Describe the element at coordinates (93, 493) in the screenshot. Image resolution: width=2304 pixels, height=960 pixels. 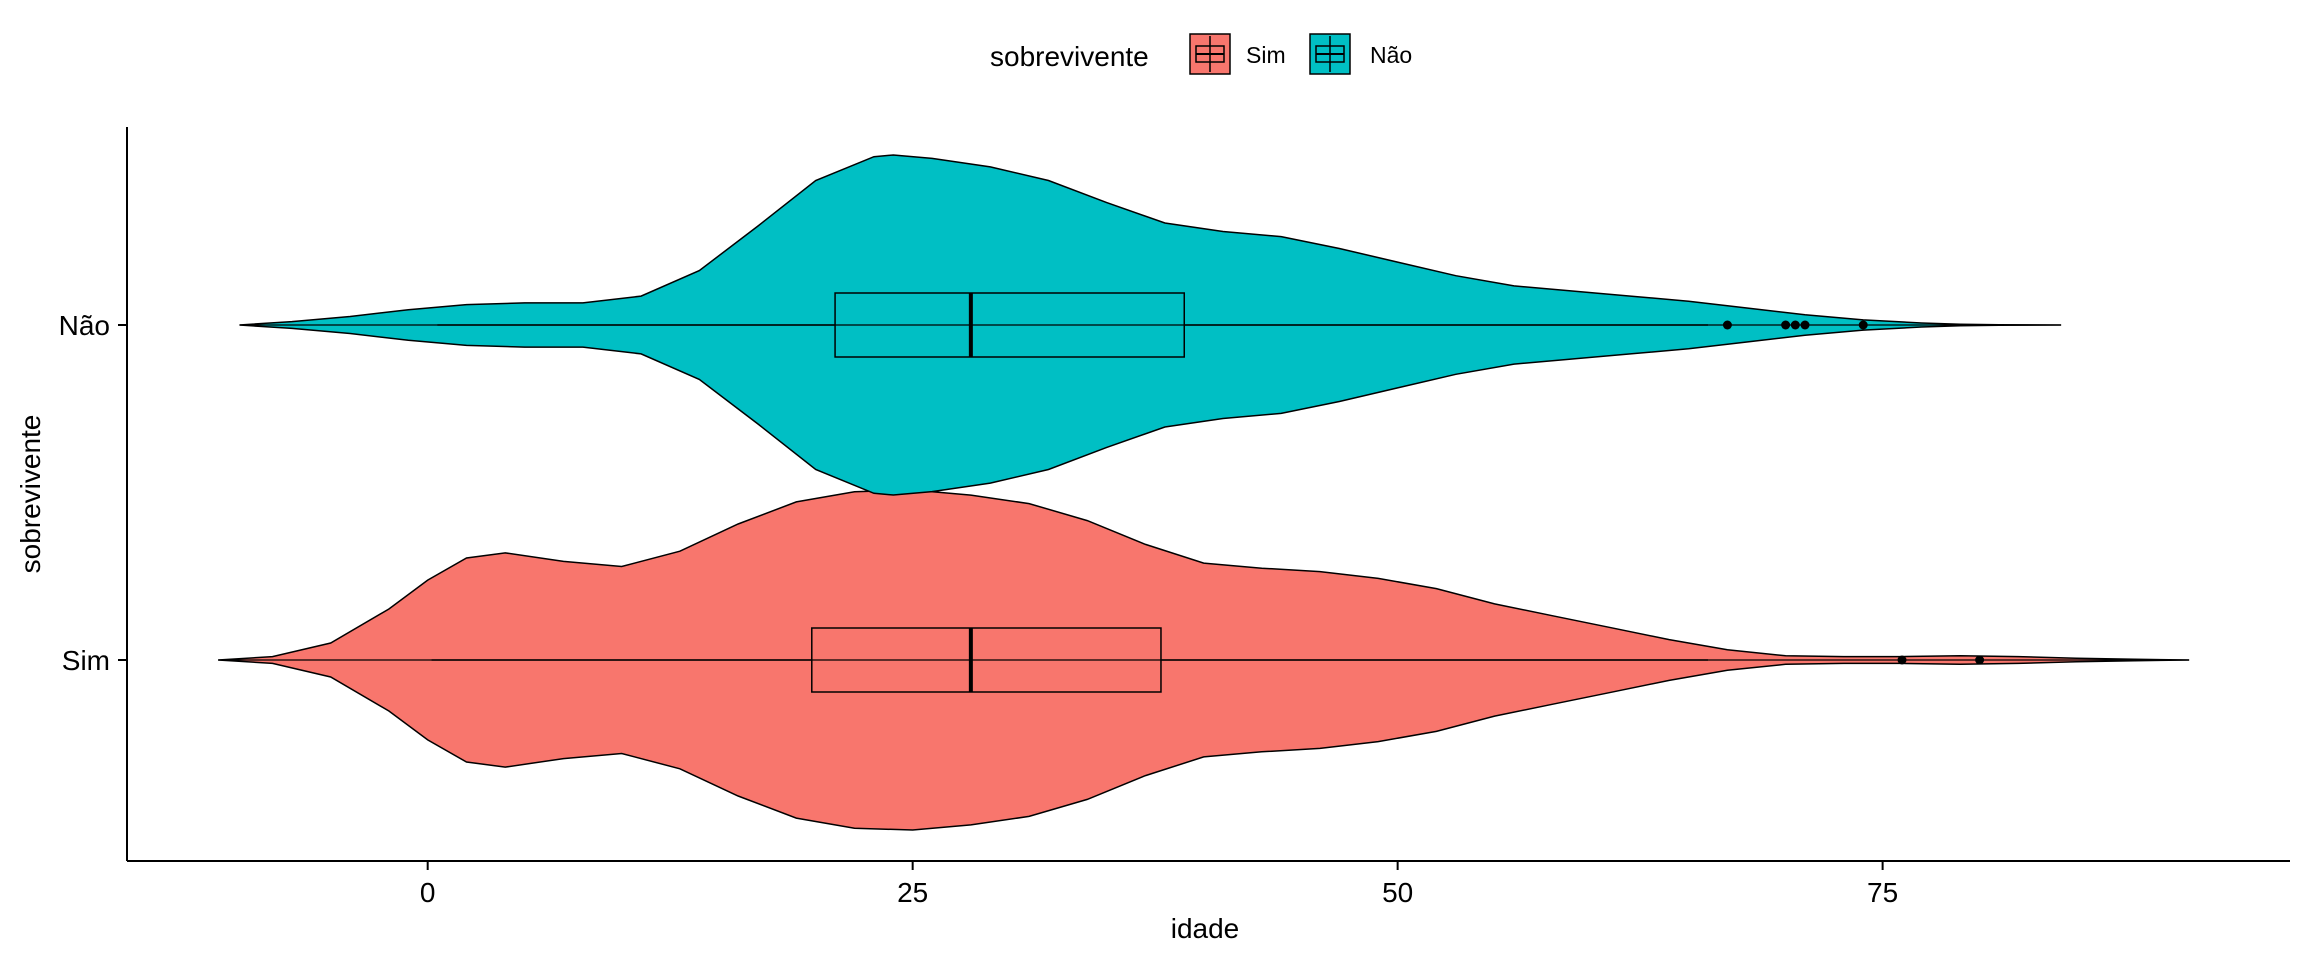
I see `y-axis-ticks: Sim Não` at that location.